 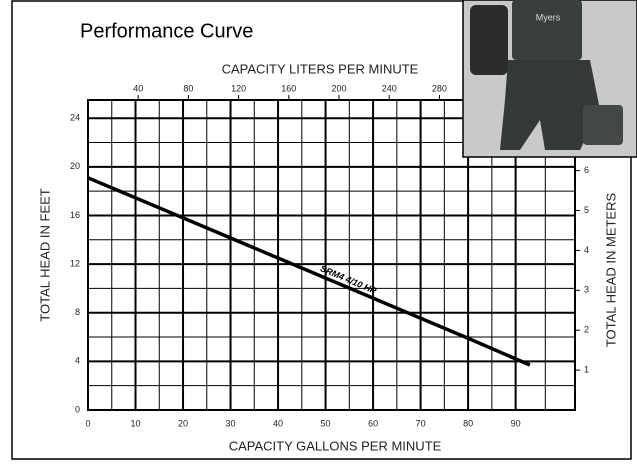 What do you see at coordinates (77, 409) in the screenshot?
I see `y-tick-label: 0` at bounding box center [77, 409].